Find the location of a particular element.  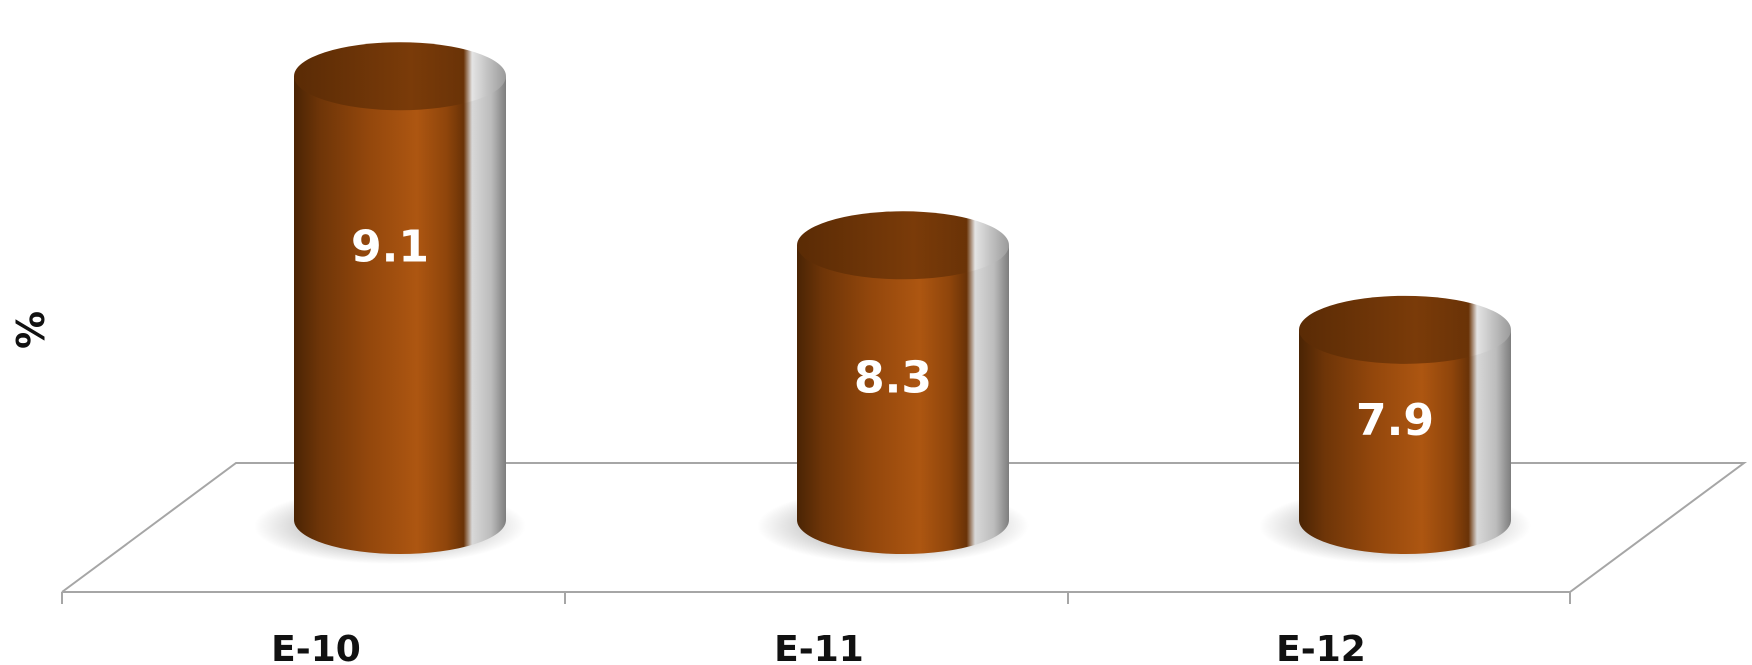

data-label-E-12: 7.9 is located at coordinates (1395, 420).